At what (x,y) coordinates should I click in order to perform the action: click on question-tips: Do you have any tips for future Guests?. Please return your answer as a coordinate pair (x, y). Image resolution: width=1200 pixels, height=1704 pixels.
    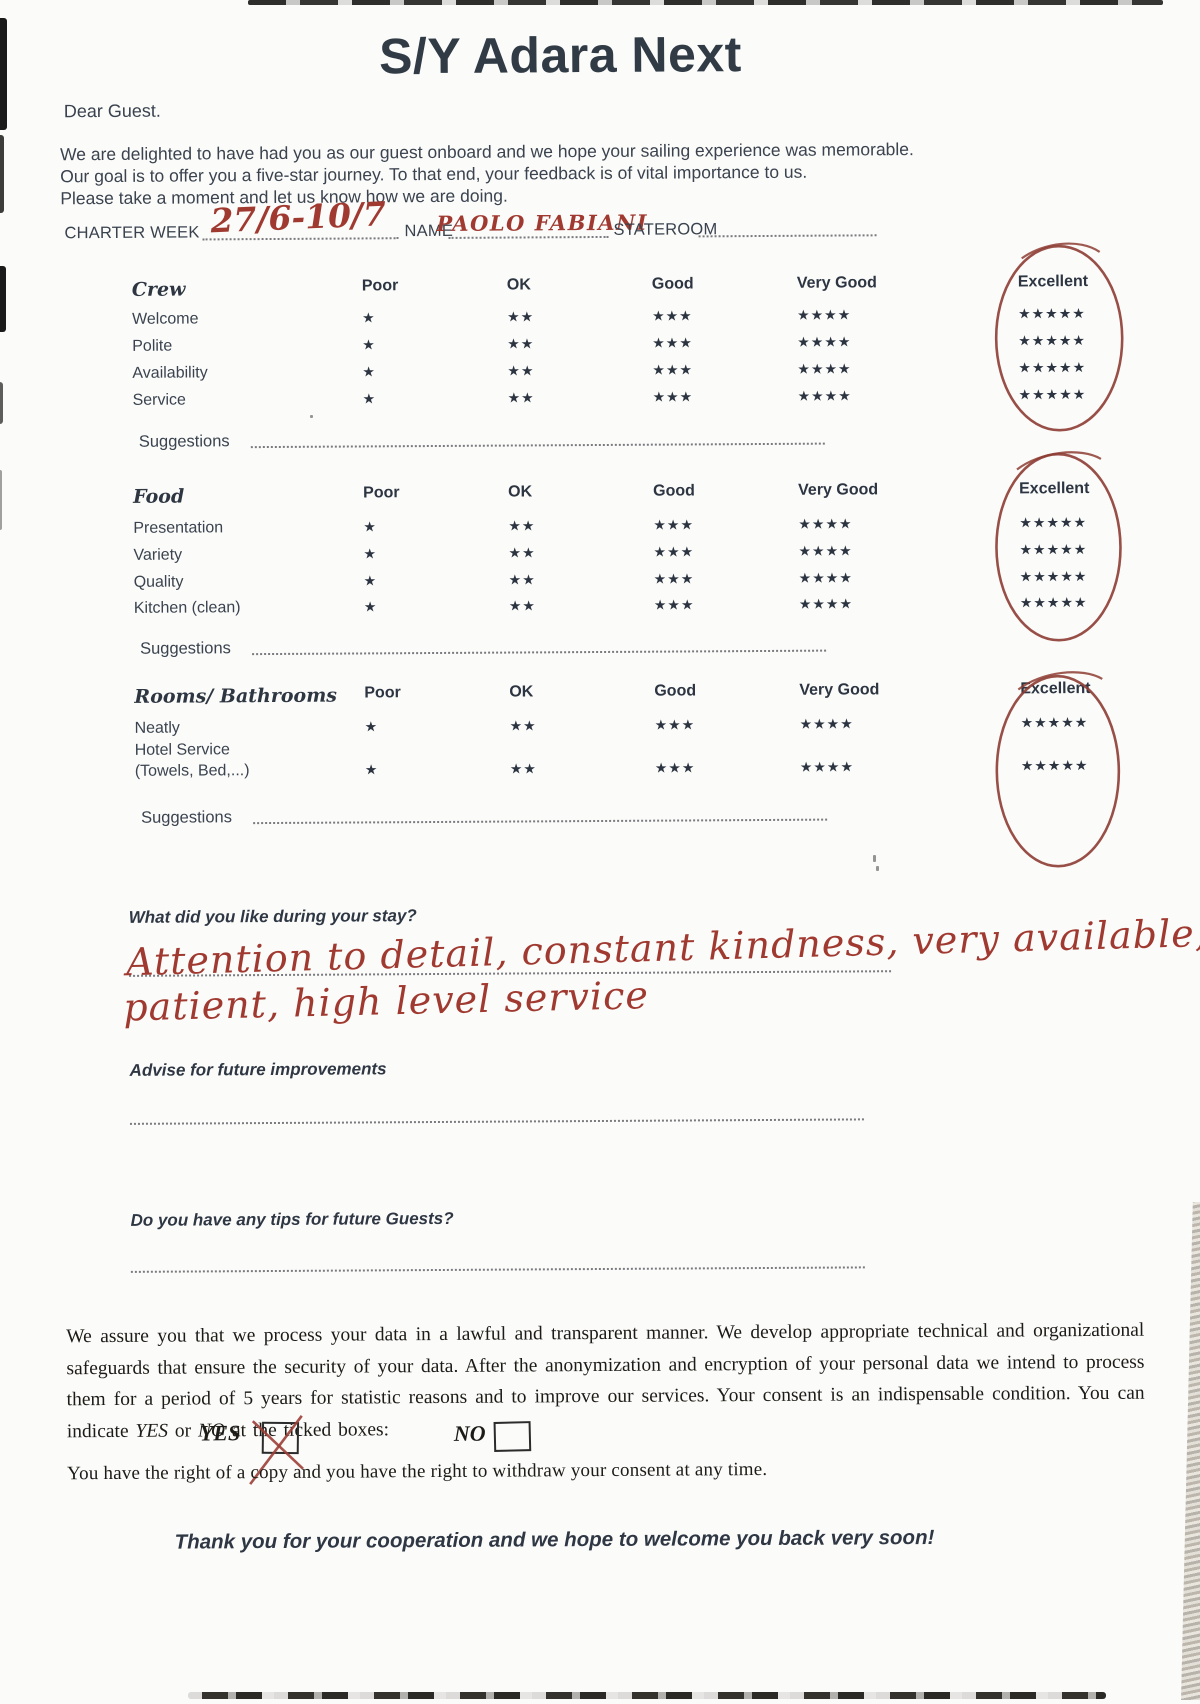
    Looking at the image, I should click on (292, 1219).